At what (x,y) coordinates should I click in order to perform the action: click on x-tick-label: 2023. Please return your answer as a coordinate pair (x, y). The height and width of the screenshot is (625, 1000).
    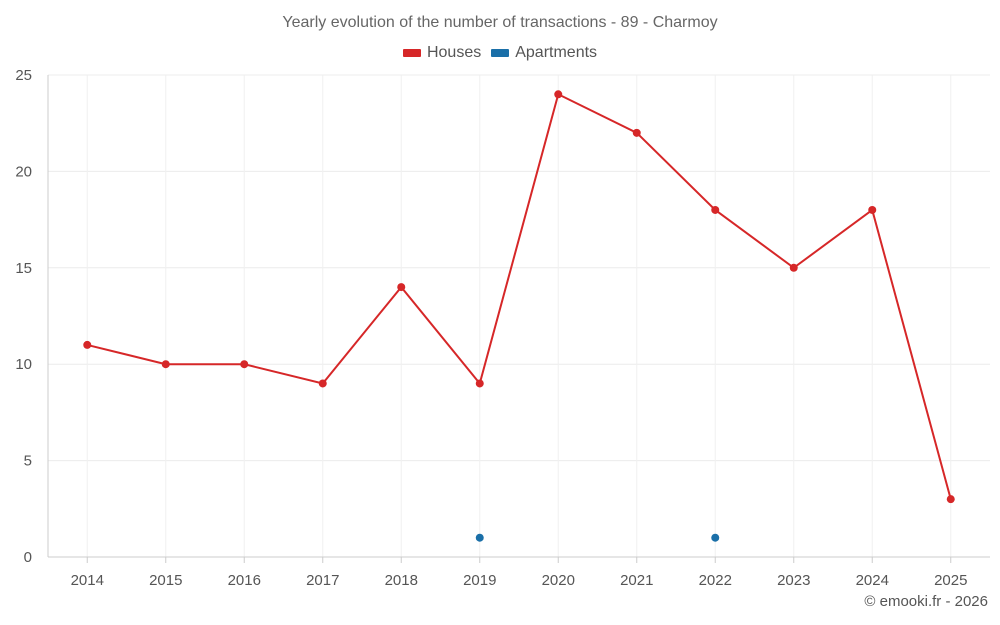
    Looking at the image, I should click on (793, 580).